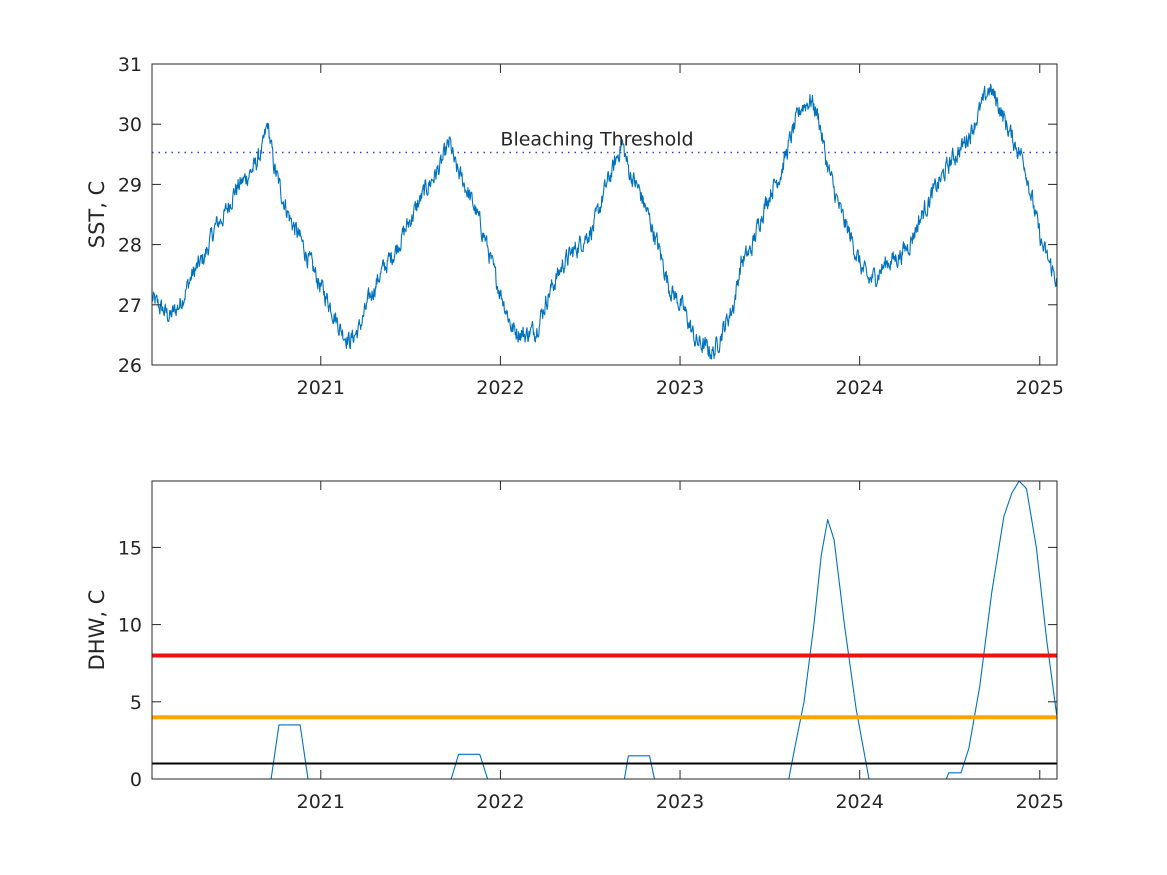 This screenshot has width=1167, height=875. I want to click on y-tick-label: 29, so click(130, 185).